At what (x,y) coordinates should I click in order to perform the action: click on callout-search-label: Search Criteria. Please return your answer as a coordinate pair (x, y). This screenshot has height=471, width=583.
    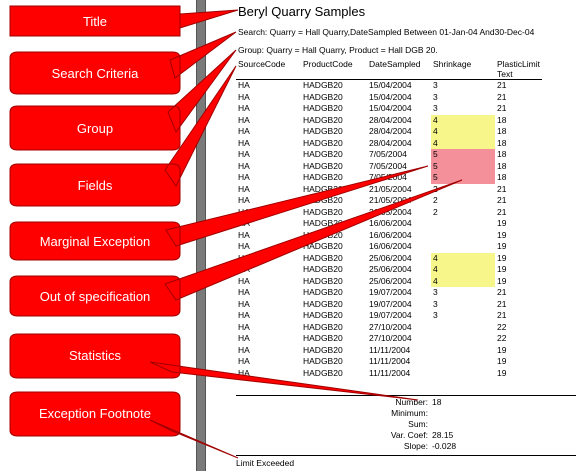
    Looking at the image, I should click on (95, 73).